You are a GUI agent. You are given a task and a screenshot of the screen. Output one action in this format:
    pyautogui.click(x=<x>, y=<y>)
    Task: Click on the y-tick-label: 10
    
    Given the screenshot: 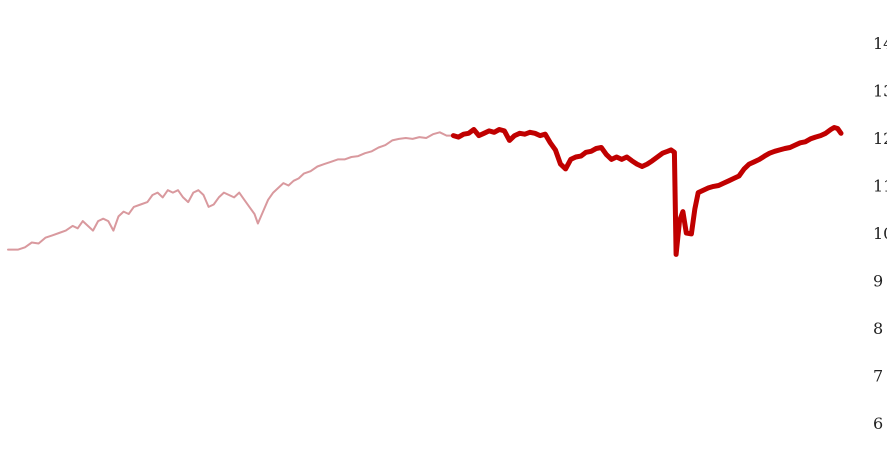 What is the action you would take?
    pyautogui.click(x=880, y=233)
    